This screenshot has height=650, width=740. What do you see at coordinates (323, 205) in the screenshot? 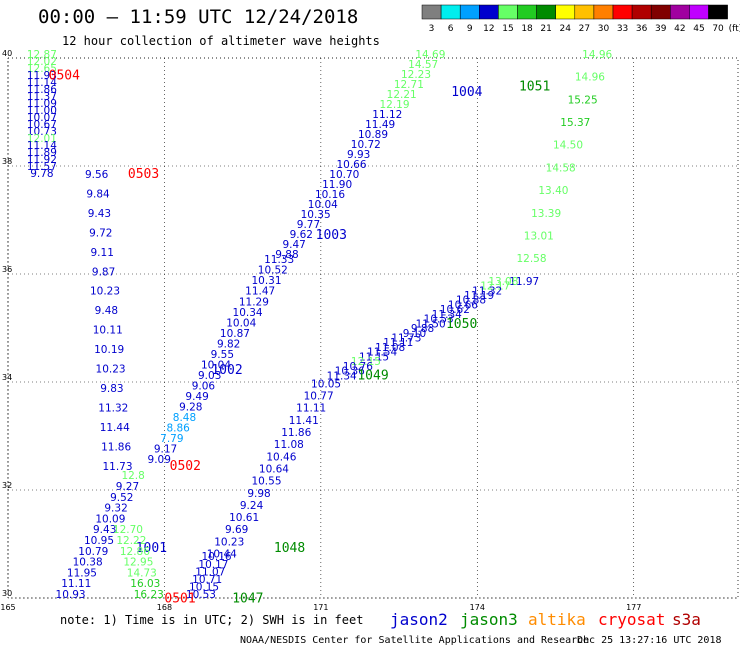
I see `wave-height-value: 10.04` at bounding box center [323, 205].